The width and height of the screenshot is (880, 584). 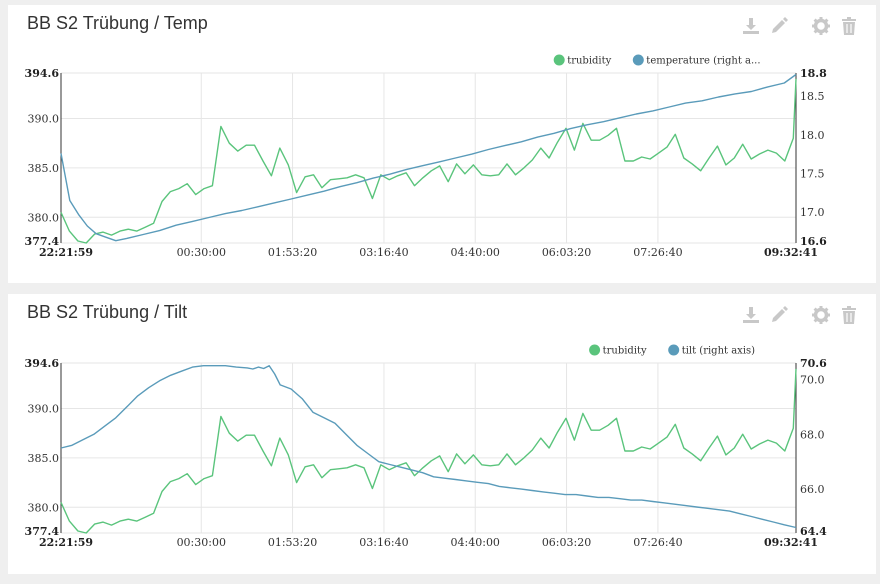 What do you see at coordinates (718, 351) in the screenshot?
I see `legend-label: tilt (right axis)` at bounding box center [718, 351].